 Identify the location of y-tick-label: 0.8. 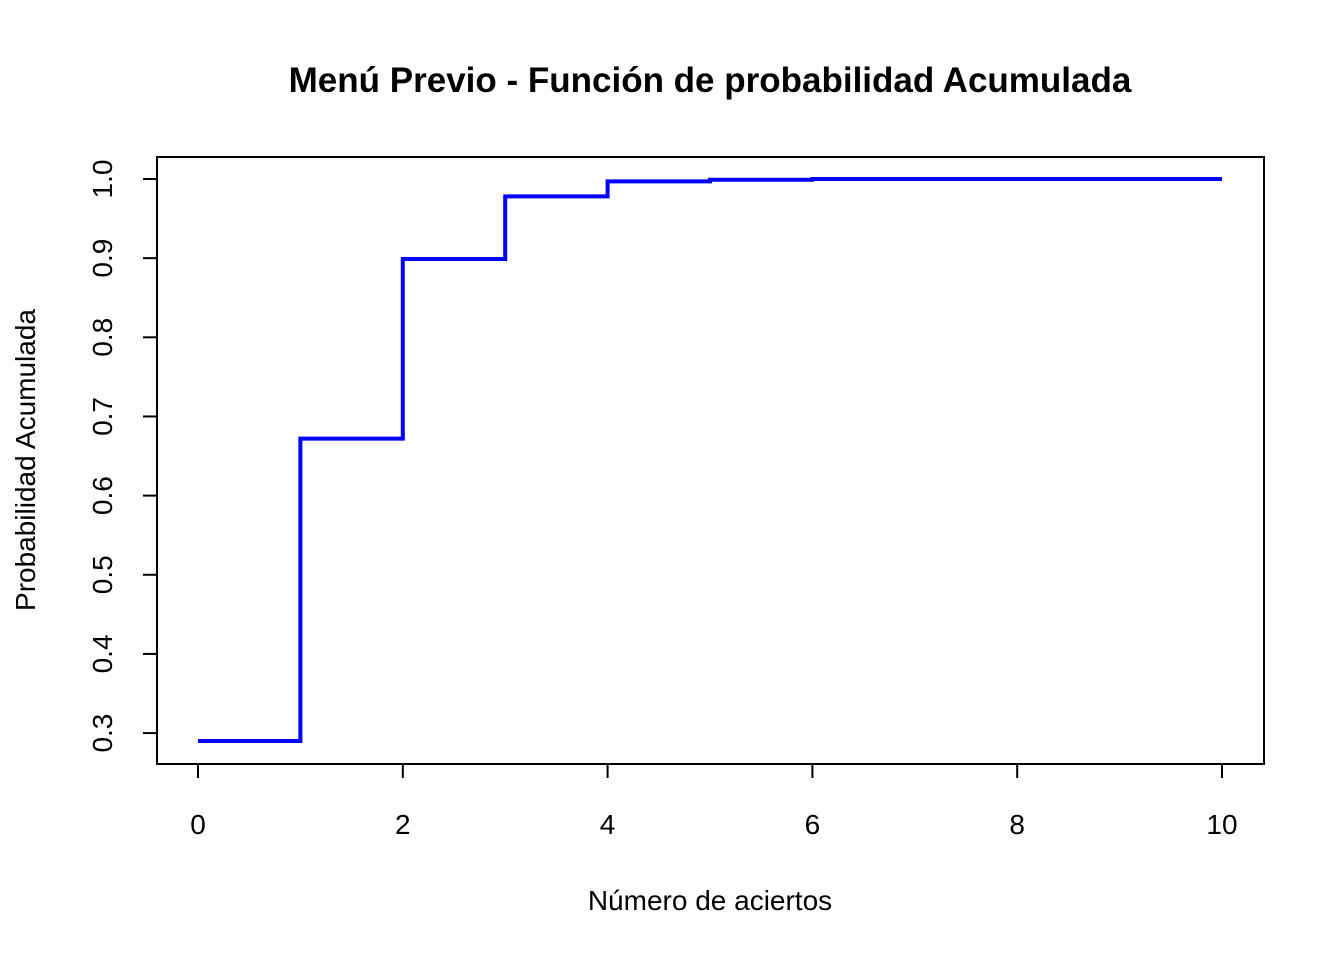
(102, 337).